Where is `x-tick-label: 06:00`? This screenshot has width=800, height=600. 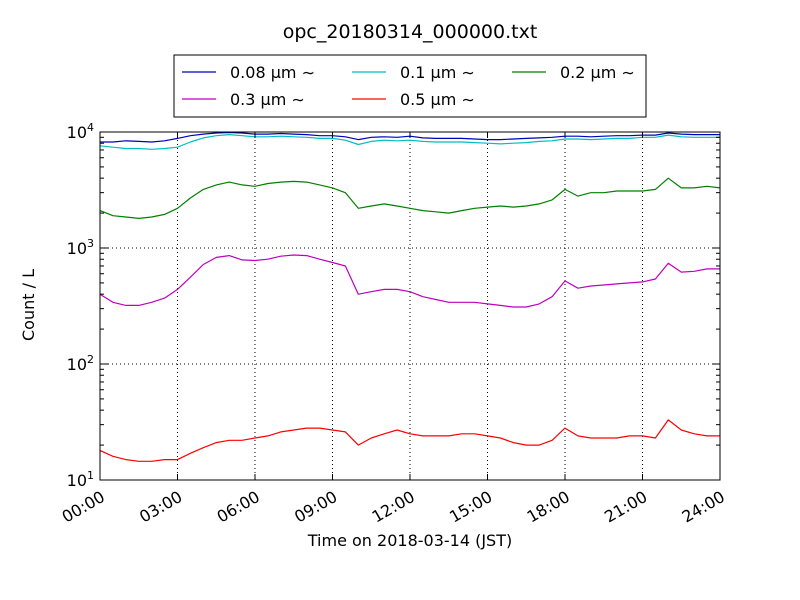 x-tick-label: 06:00 is located at coordinates (238, 507).